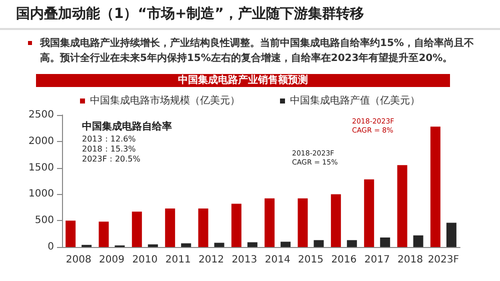  I want to click on annotation: 2013：12.6%, so click(109, 139).